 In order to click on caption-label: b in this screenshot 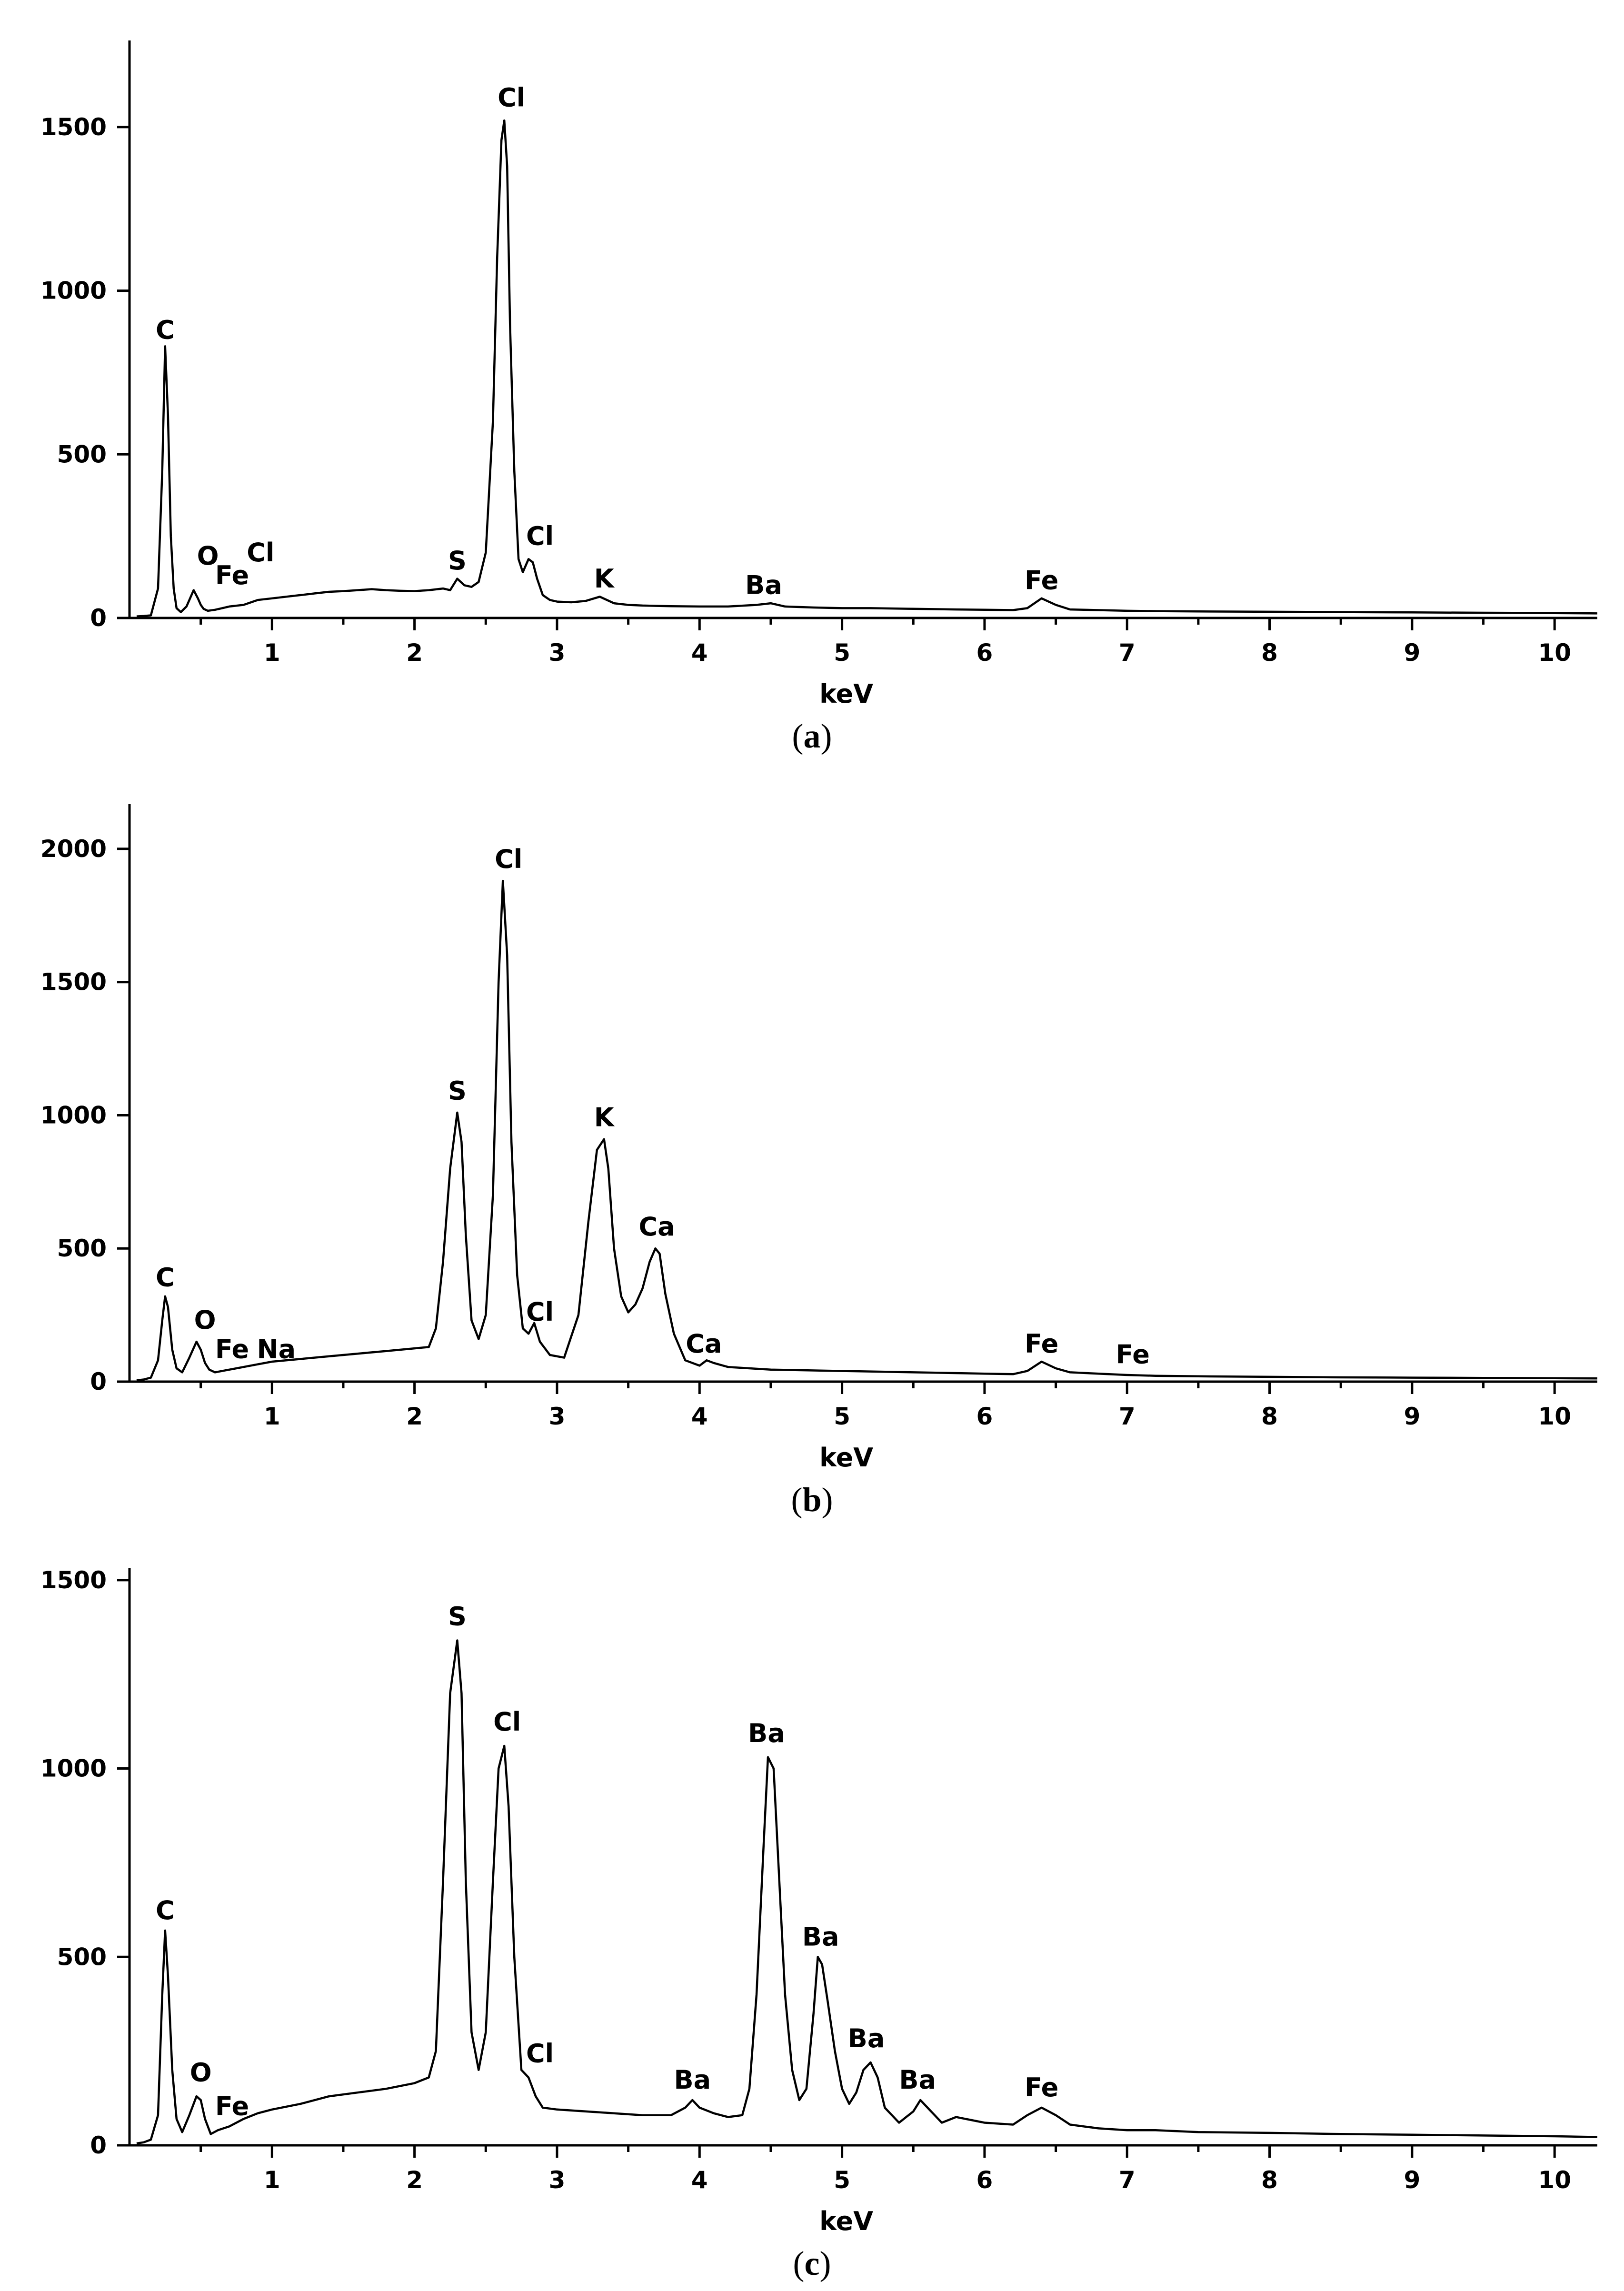, I will do `click(812, 1500)`.